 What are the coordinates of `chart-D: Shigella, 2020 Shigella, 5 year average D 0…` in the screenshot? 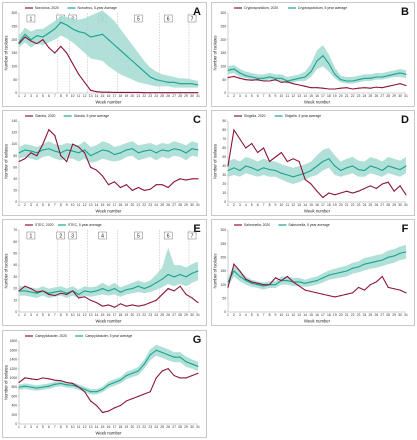 It's located at (311, 164).